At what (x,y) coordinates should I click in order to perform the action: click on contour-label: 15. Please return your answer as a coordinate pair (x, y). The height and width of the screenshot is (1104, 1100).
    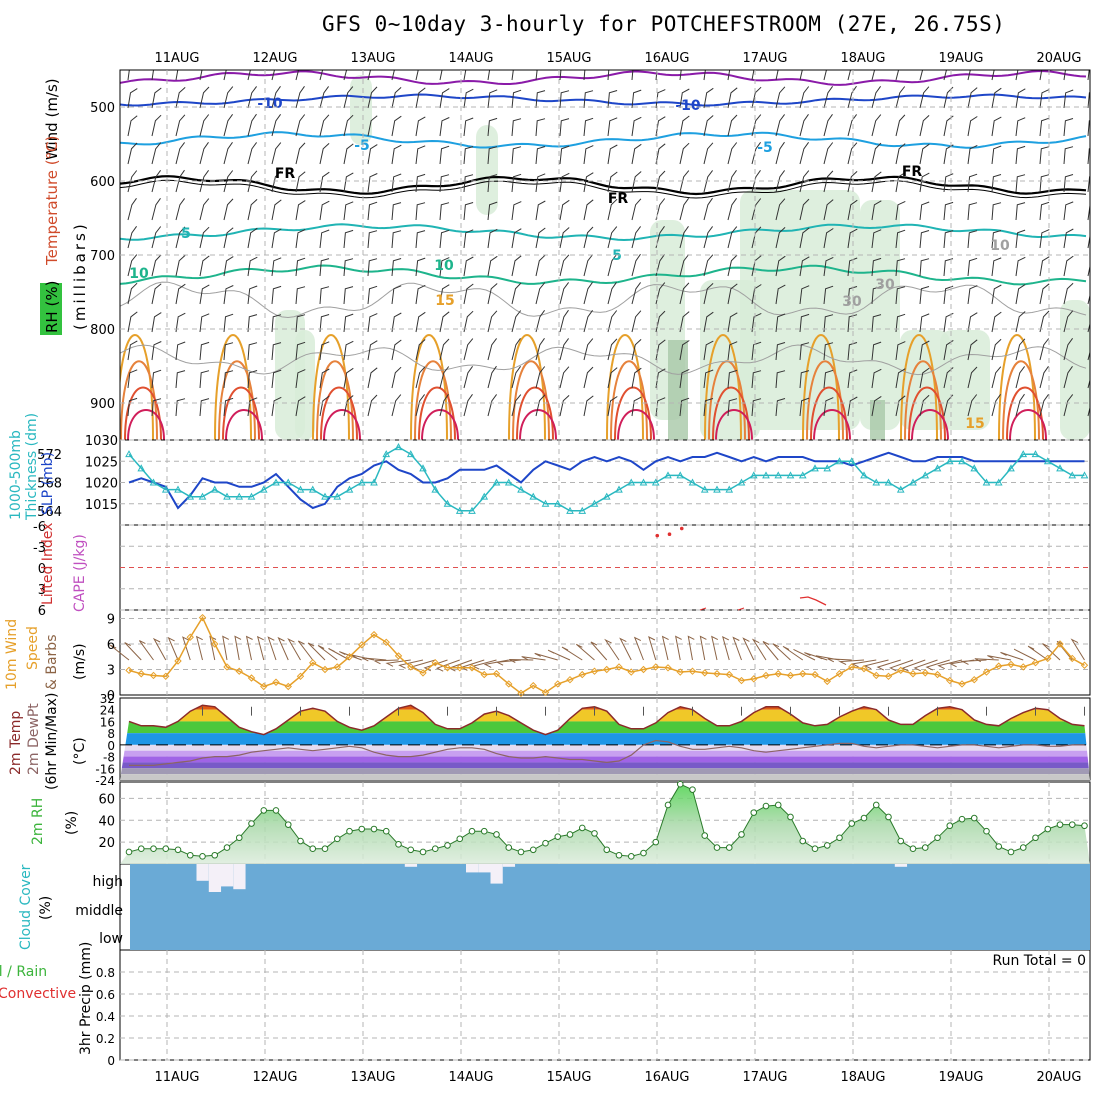
    Looking at the image, I should click on (444, 301).